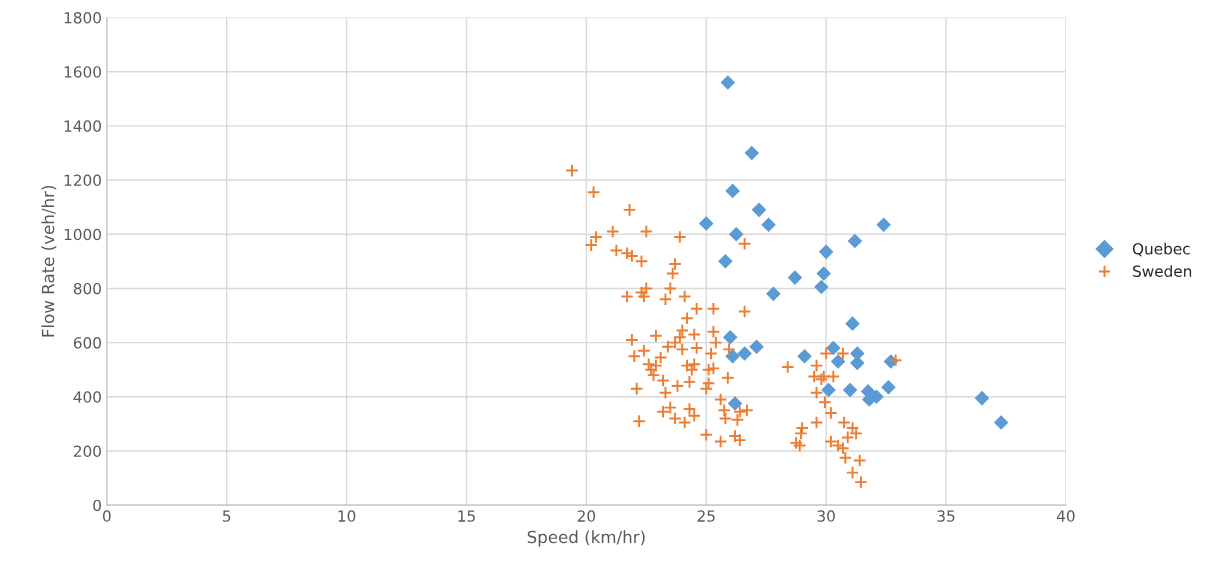 Image resolution: width=1214 pixels, height=584 pixels. I want to click on x-tick-label: 40, so click(1065, 516).